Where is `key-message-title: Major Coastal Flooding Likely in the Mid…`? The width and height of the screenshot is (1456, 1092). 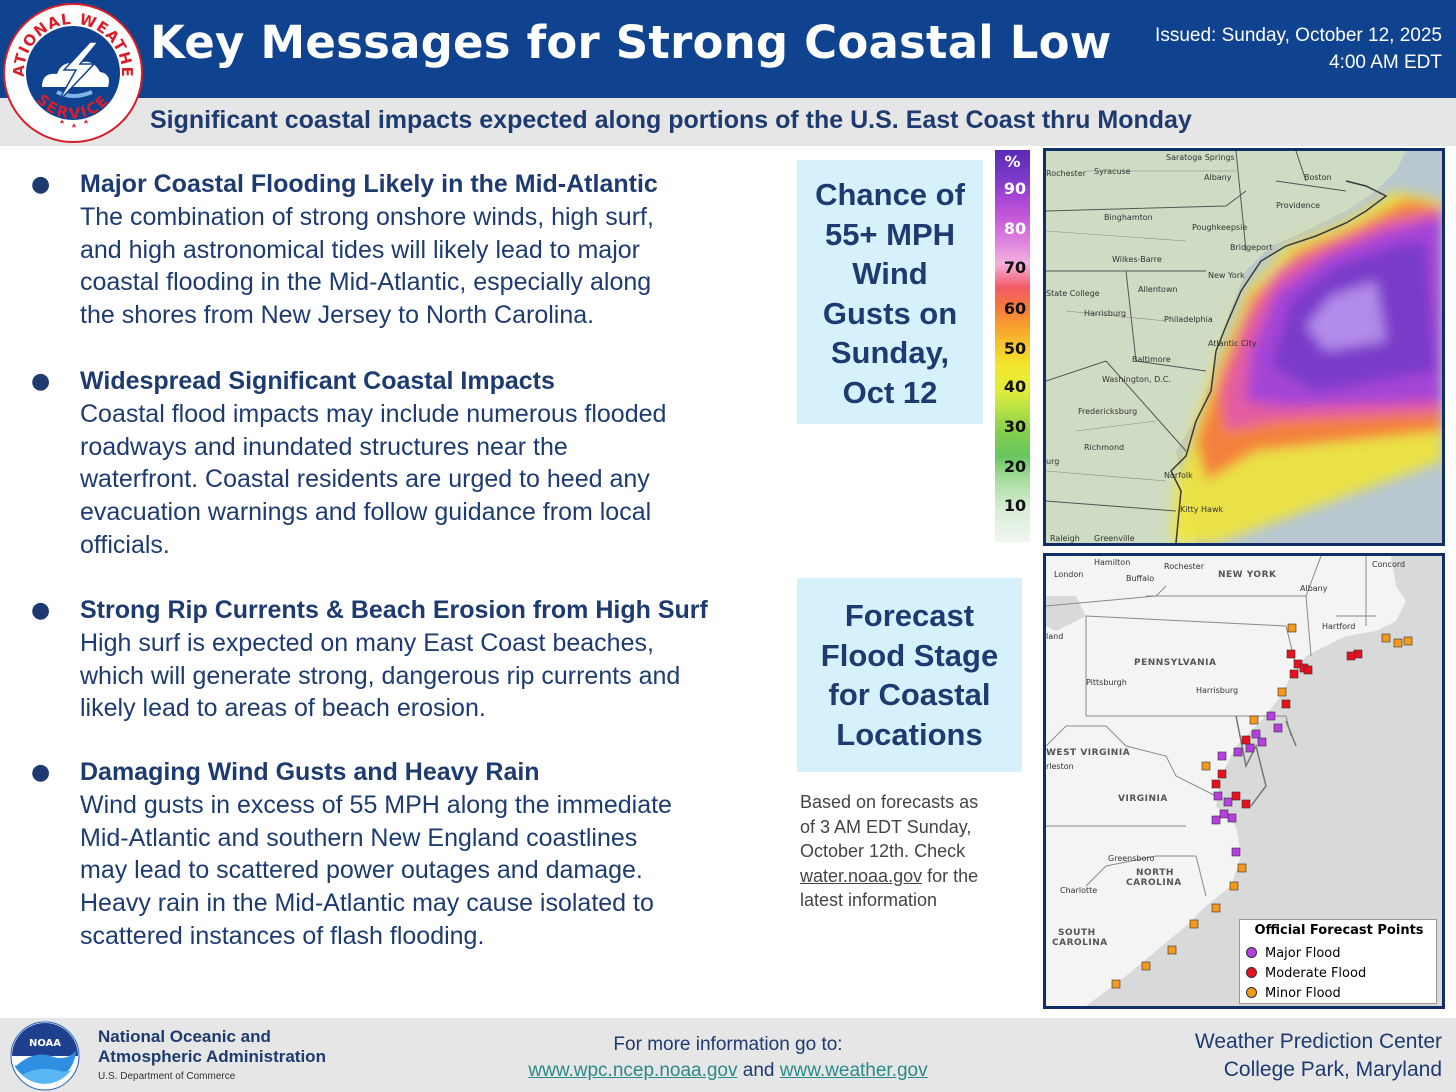
key-message-title: Major Coastal Flooding Likely in the Mid… is located at coordinates (369, 184).